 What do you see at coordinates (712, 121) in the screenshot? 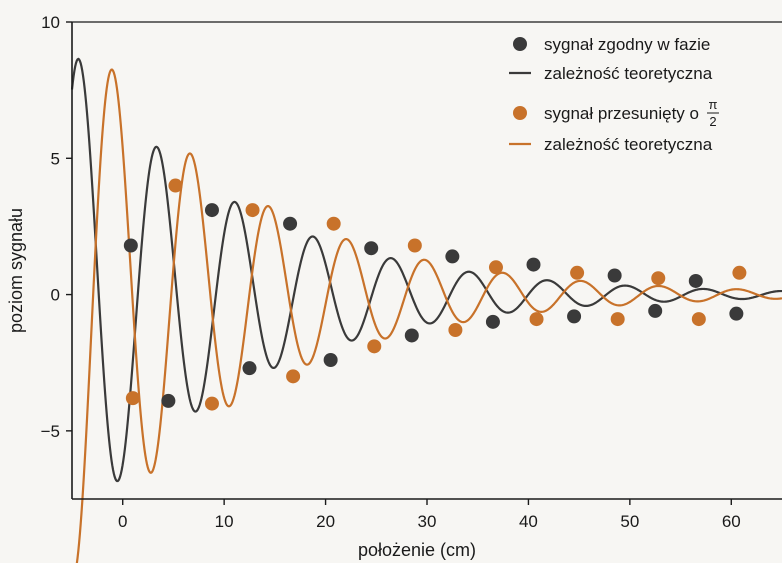
I see `legend-fraction-denominator: 2` at bounding box center [712, 121].